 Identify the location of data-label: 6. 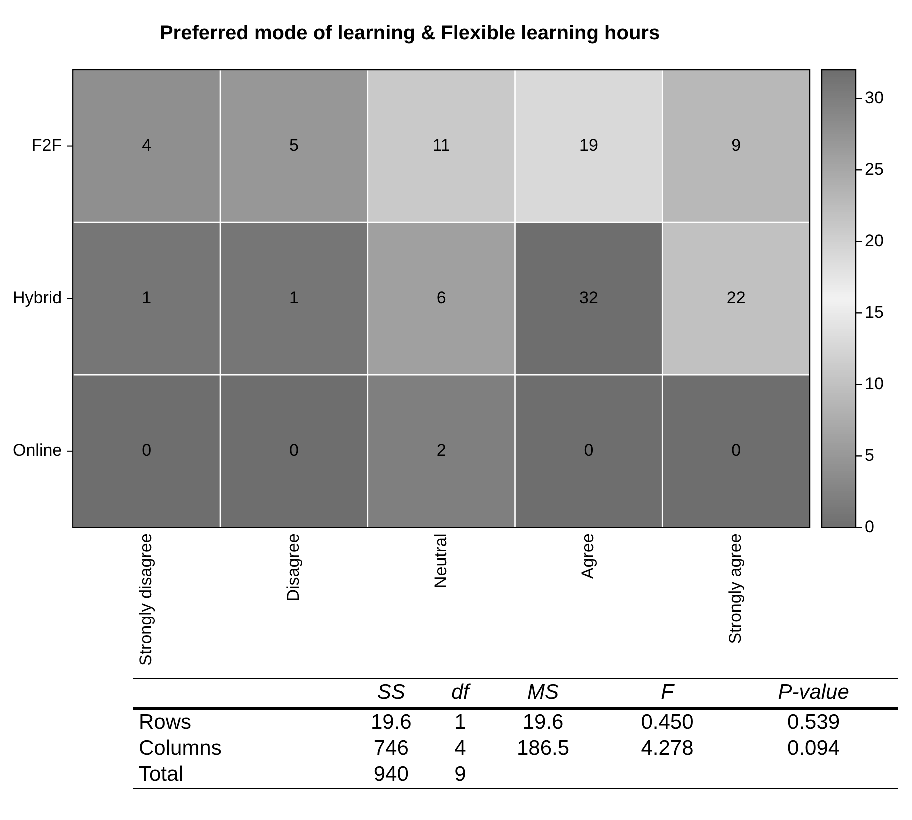
(441, 298).